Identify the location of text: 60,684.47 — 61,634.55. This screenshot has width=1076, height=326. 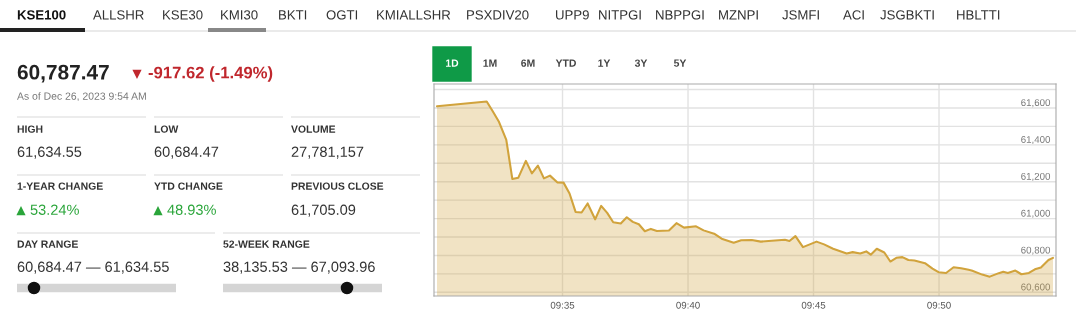
(93, 267).